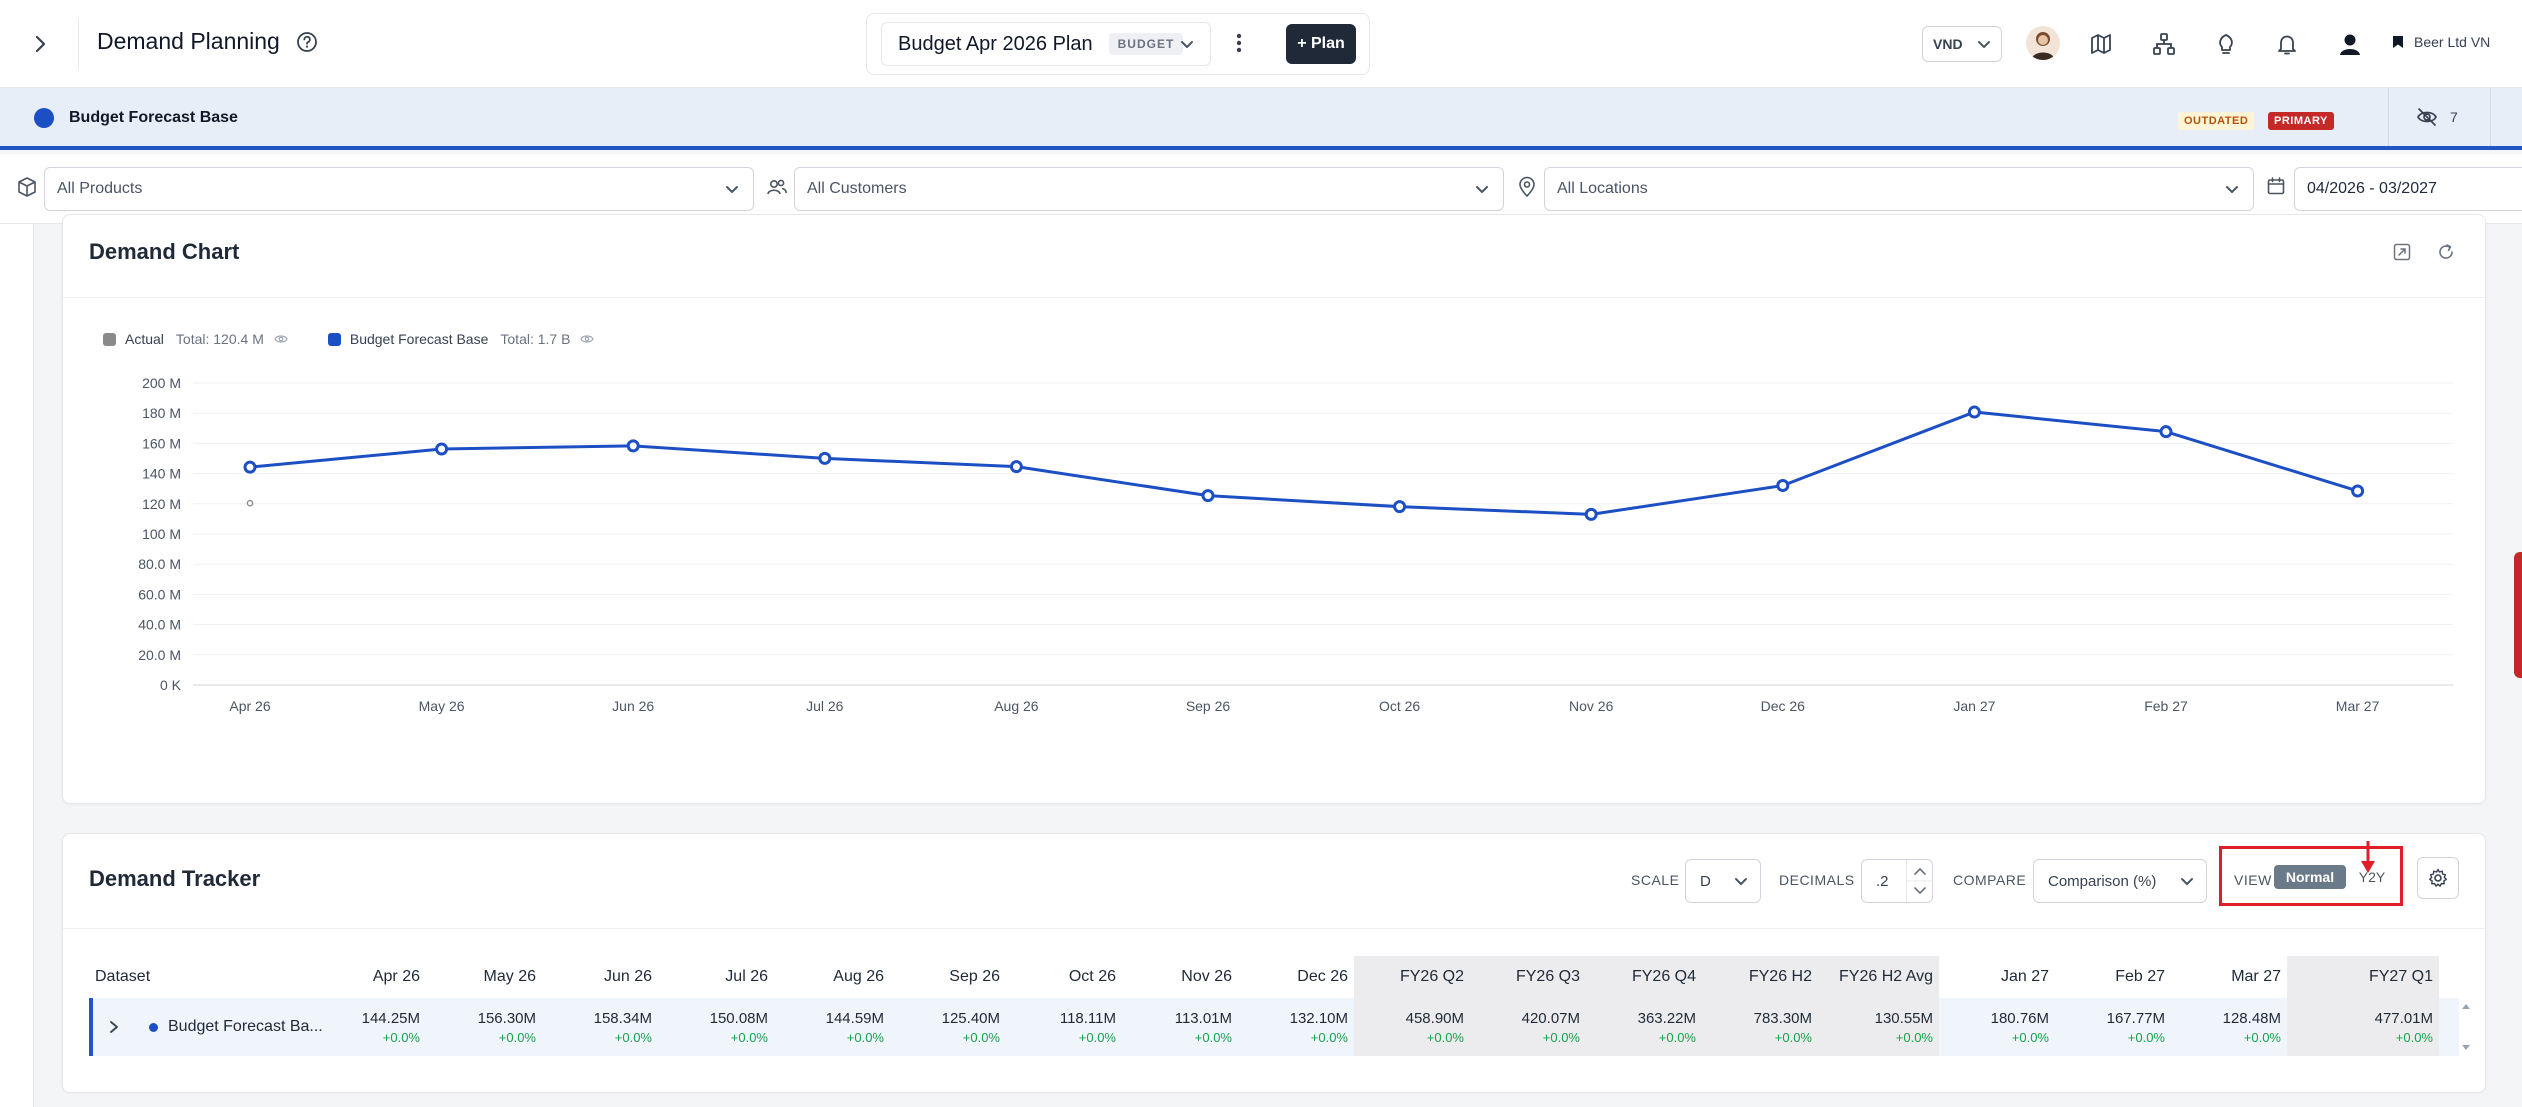 This screenshot has width=2522, height=1107. What do you see at coordinates (2164, 44) in the screenshot?
I see `hierarchy-icon` at bounding box center [2164, 44].